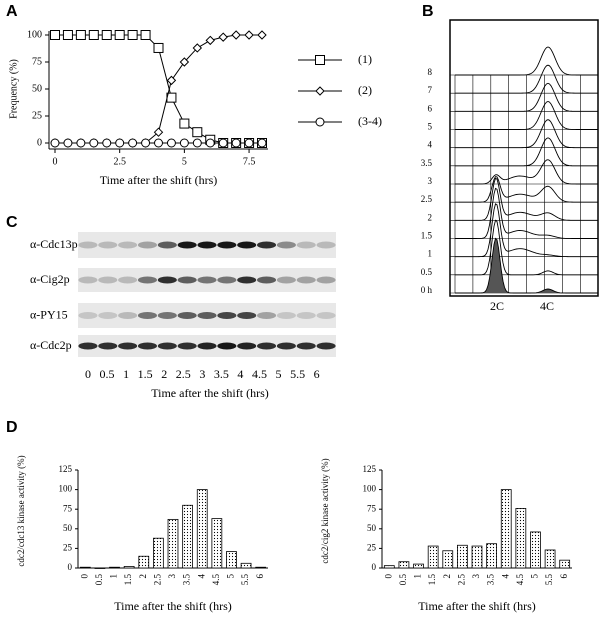  I want to click on y-axis-label: cdc2/cig2 kinase activity (%), so click(325, 510).